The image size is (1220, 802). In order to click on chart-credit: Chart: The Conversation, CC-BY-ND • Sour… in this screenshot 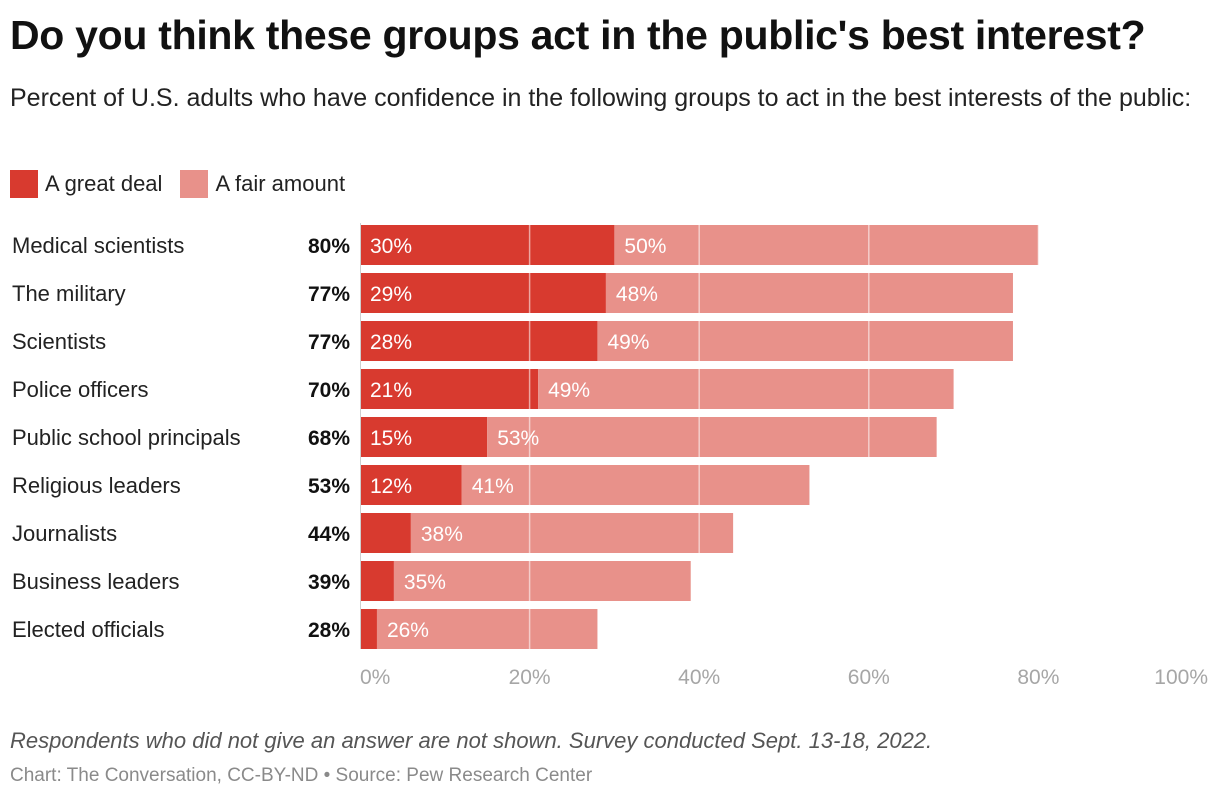, I will do `click(301, 775)`.